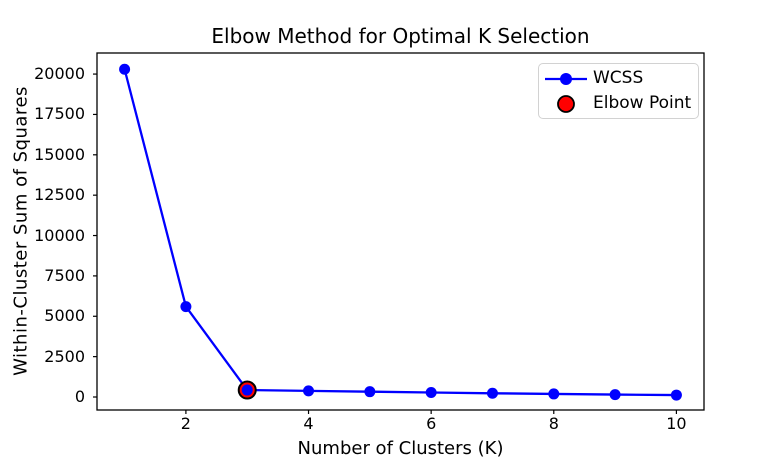 The height and width of the screenshot is (463, 781). I want to click on legend-box: WCSS Elbow Point, so click(618, 91).